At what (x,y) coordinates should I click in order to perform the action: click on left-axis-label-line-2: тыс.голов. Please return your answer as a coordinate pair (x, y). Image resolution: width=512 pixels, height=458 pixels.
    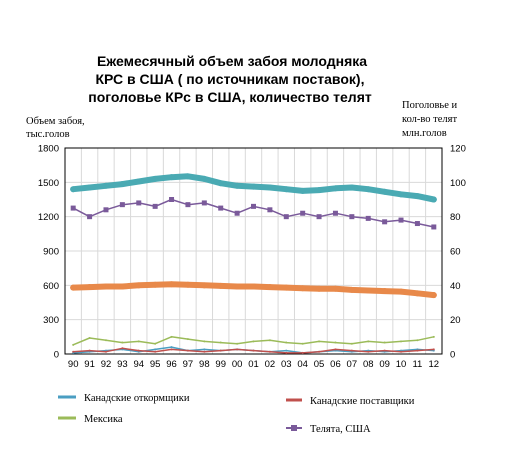
    Looking at the image, I should click on (48, 134).